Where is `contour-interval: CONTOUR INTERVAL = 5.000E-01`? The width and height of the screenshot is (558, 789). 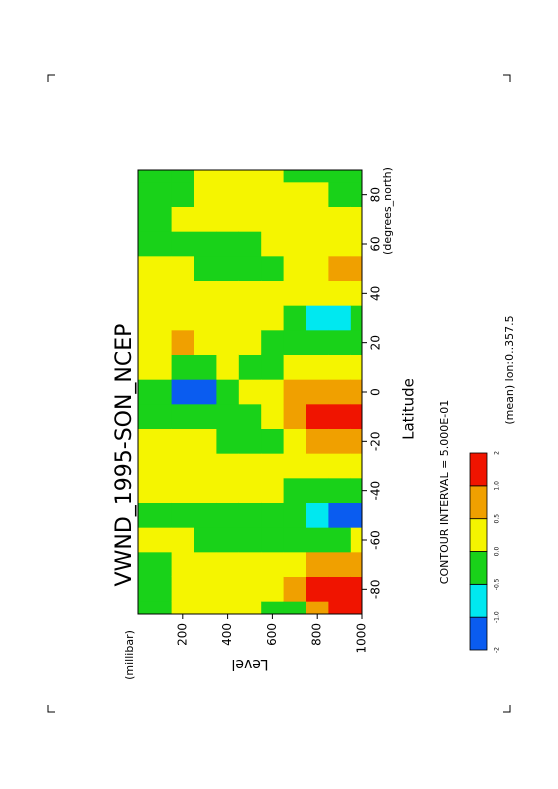 contour-interval: CONTOUR INTERVAL = 5.000E-01 is located at coordinates (444, 492).